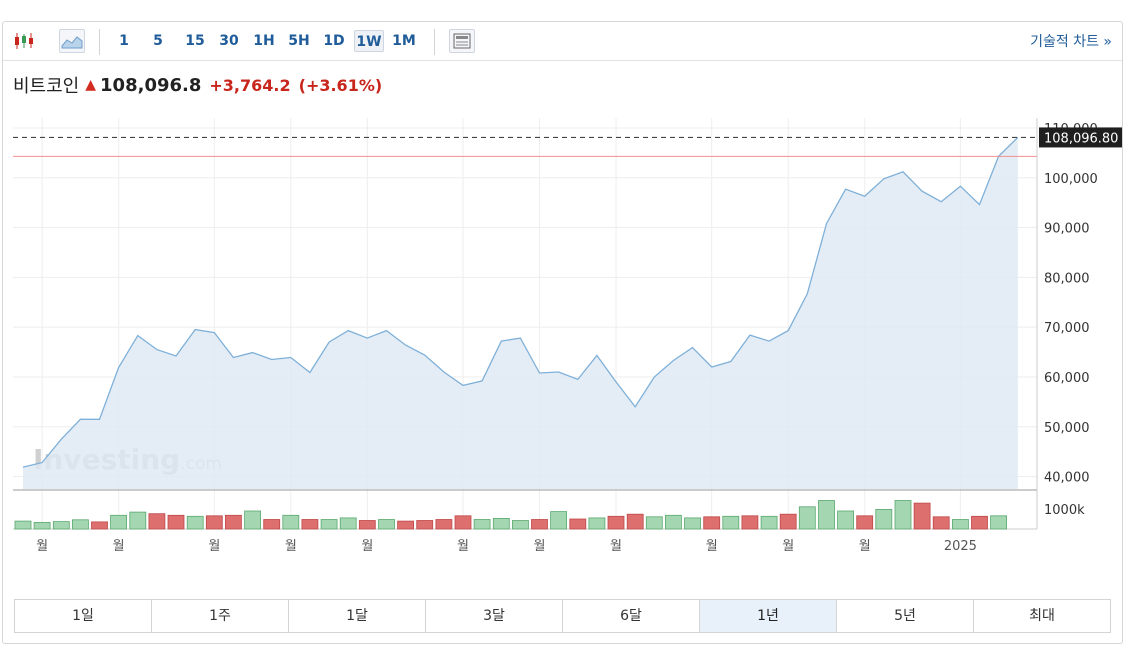 The height and width of the screenshot is (648, 1131). What do you see at coordinates (369, 41) in the screenshot?
I see `interval-1w: 1W` at bounding box center [369, 41].